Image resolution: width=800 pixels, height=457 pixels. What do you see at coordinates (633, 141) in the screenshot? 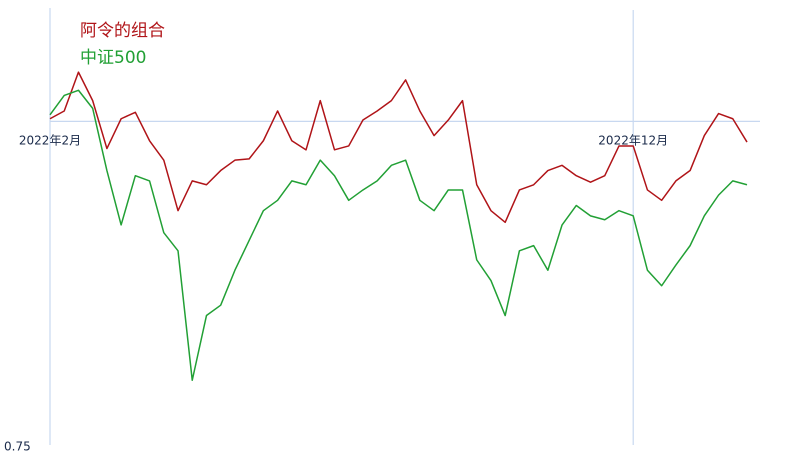
I see `x-tick-label: 2022年12月` at bounding box center [633, 141].